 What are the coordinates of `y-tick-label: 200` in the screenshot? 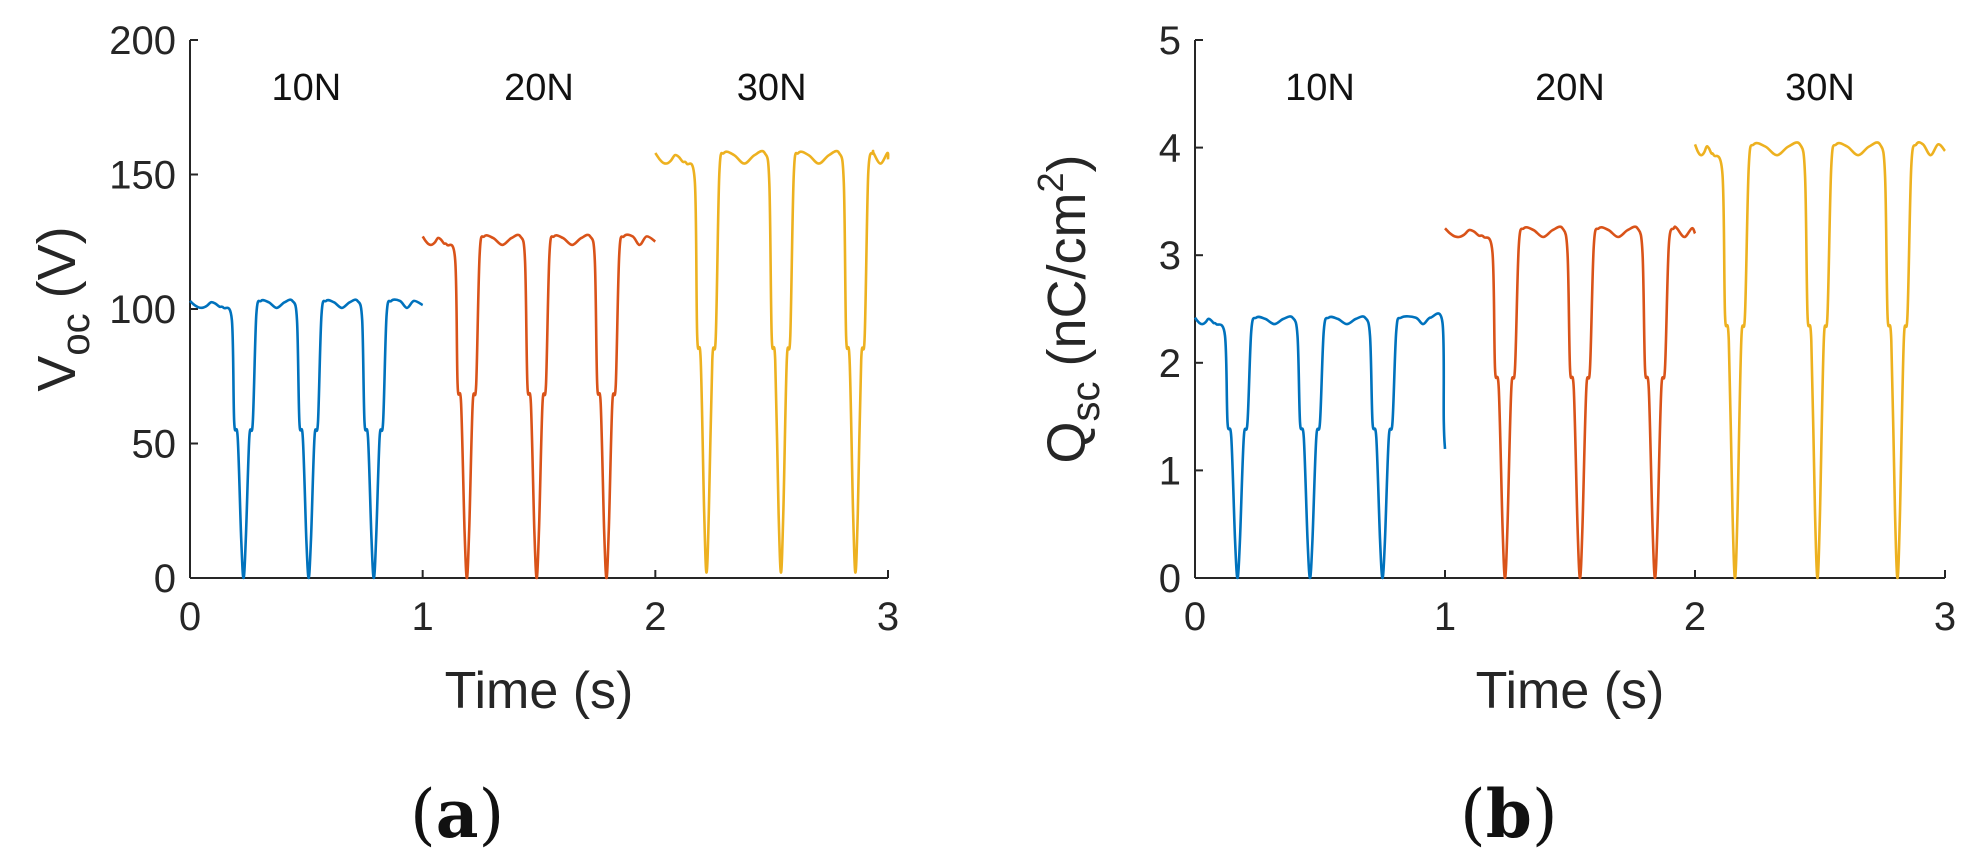 It's located at (142, 41).